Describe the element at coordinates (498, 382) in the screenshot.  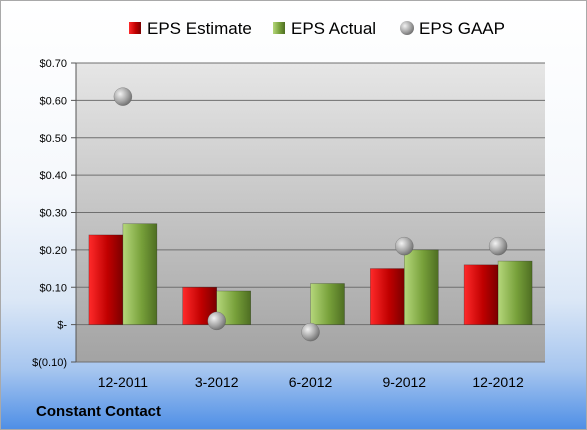
I see `x-tick-label: 12-2012` at that location.